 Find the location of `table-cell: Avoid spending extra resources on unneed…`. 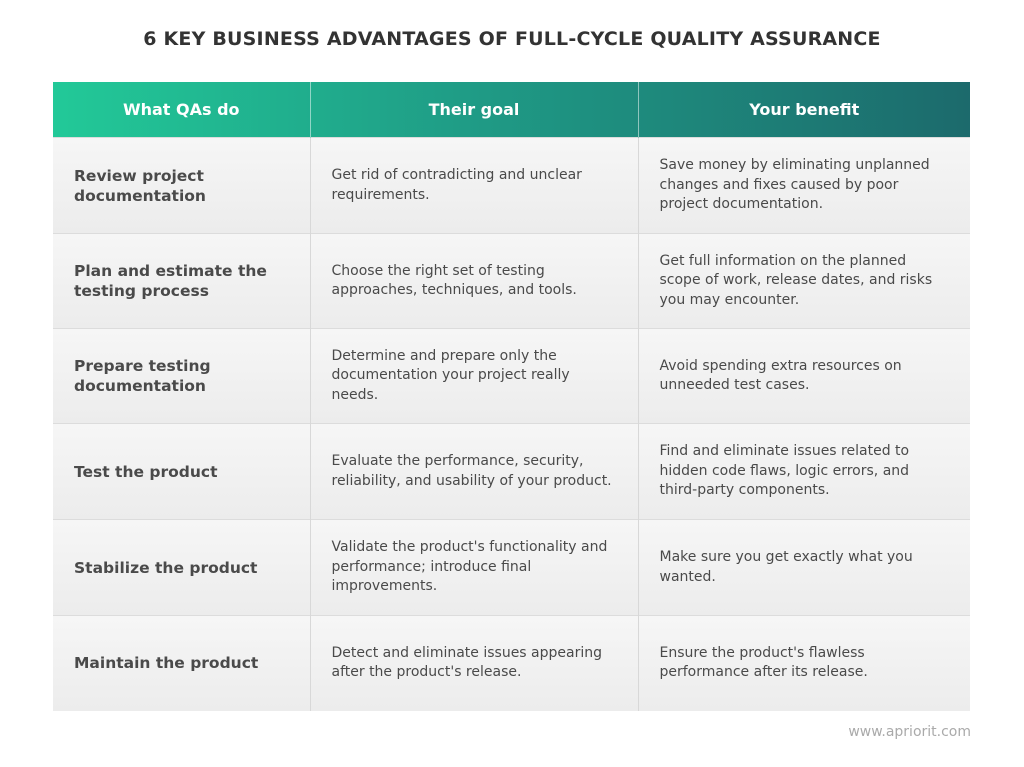

table-cell: Avoid spending extra resources on unneed… is located at coordinates (804, 376).